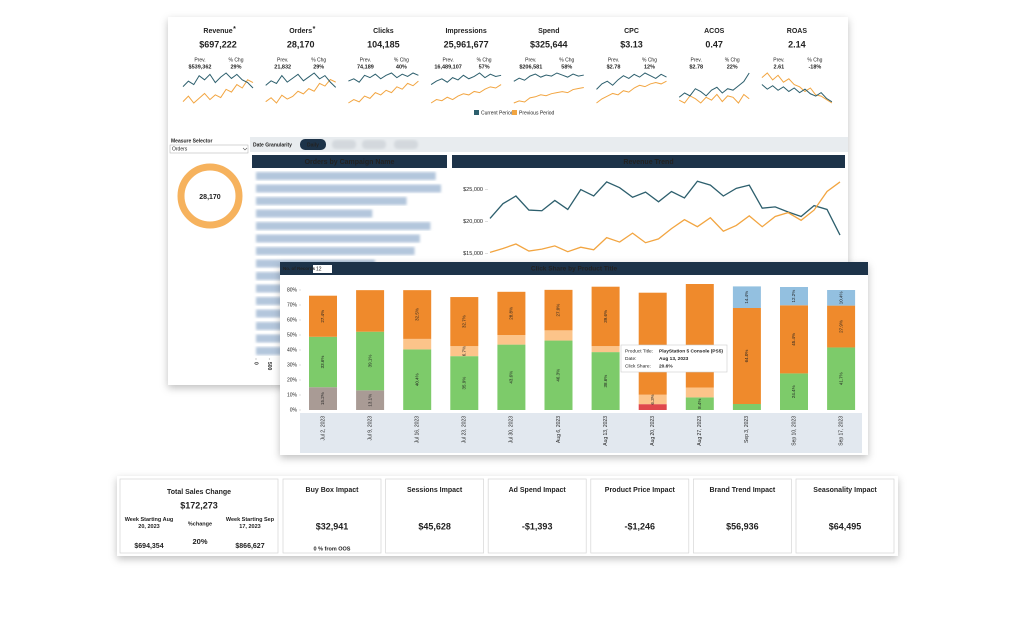 The height and width of the screenshot is (623, 1024). I want to click on granularity-button, so click(313, 144).